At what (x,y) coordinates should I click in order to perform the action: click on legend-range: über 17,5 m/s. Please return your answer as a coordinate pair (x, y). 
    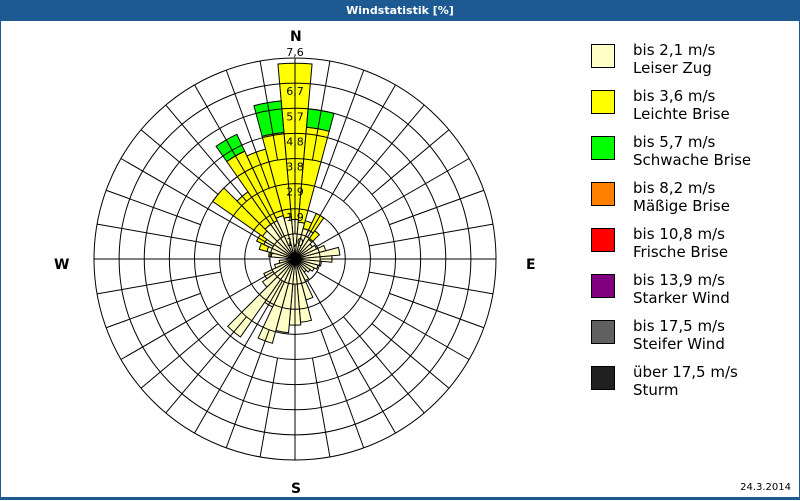
    Looking at the image, I should click on (685, 372).